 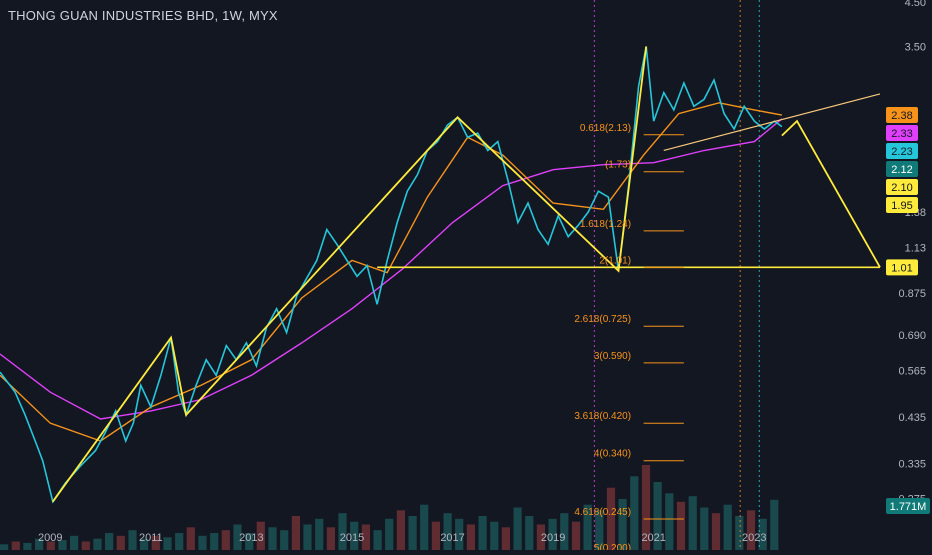 What do you see at coordinates (772, 122) in the screenshot?
I see `channel-line` at bounding box center [772, 122].